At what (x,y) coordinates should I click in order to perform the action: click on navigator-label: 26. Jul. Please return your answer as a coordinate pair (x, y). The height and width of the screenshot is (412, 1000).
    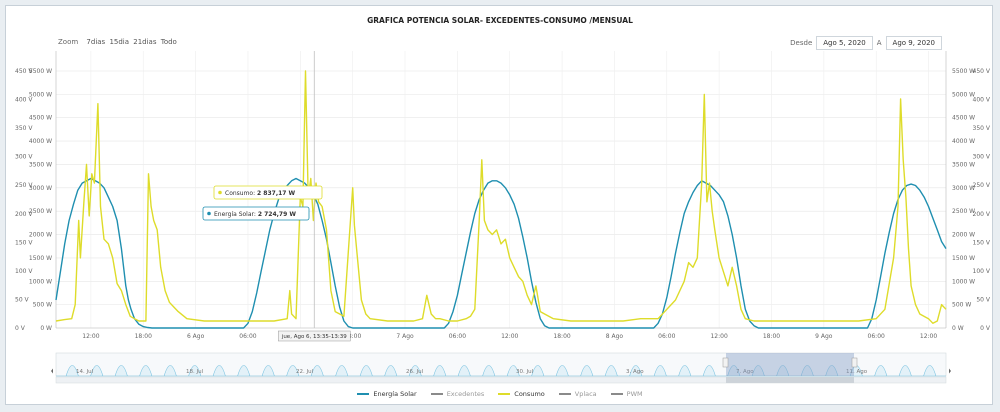
    Looking at the image, I should click on (415, 372).